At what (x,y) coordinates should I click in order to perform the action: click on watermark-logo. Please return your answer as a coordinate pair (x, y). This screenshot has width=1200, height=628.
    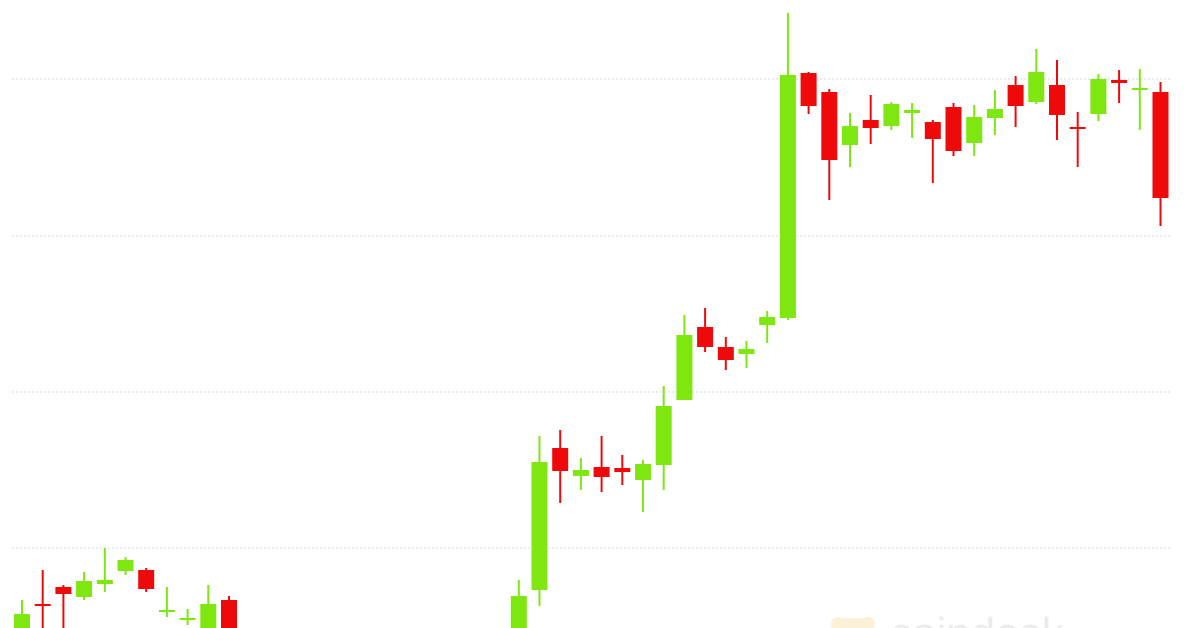
    Looking at the image, I should click on (853, 623).